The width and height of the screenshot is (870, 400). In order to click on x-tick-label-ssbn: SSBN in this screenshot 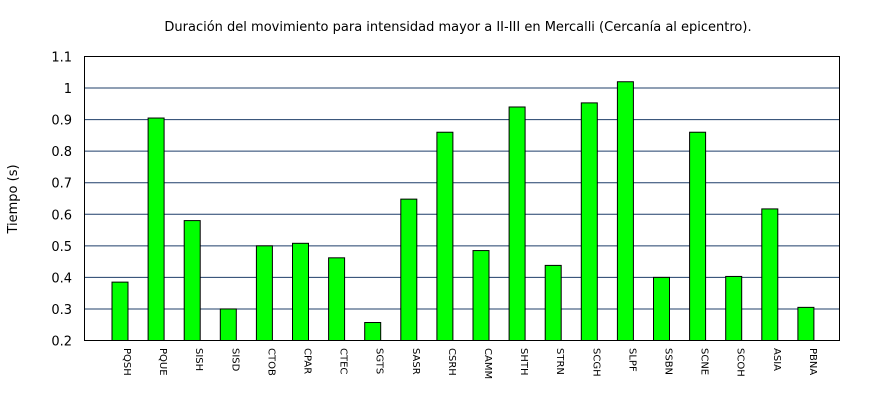, I will do `click(668, 361)`.